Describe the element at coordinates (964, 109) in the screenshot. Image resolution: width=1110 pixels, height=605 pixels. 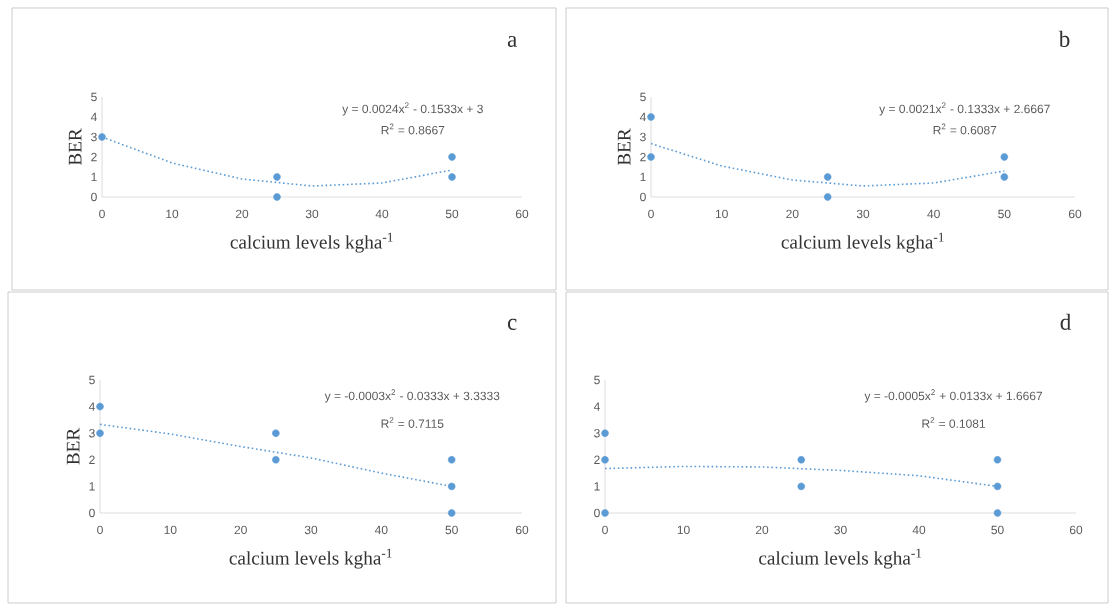
I see `annotation: y = 0.0021x$^{2}$ - 0.1333x + 2.6667` at that location.